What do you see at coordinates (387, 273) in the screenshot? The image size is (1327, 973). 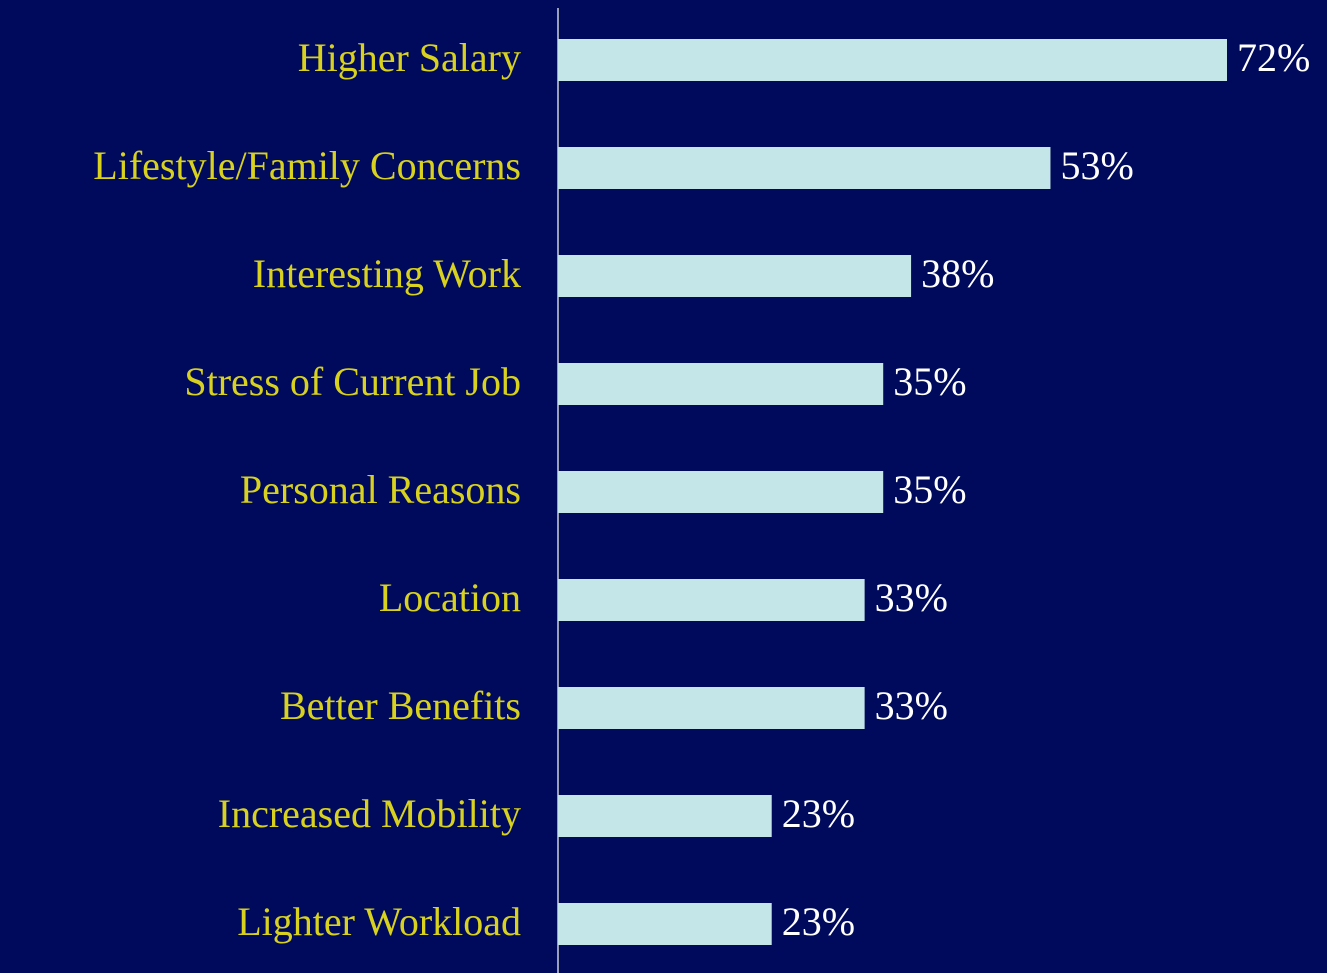 I see `category-label: Interesting Work` at bounding box center [387, 273].